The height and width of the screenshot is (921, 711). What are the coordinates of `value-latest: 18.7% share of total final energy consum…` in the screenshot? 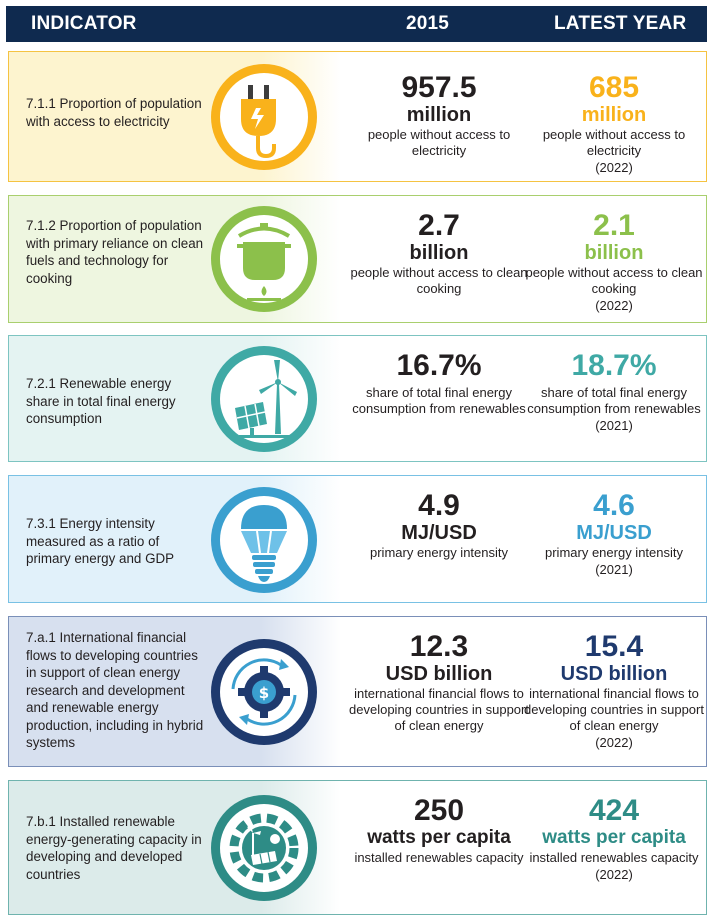 It's located at (614, 391).